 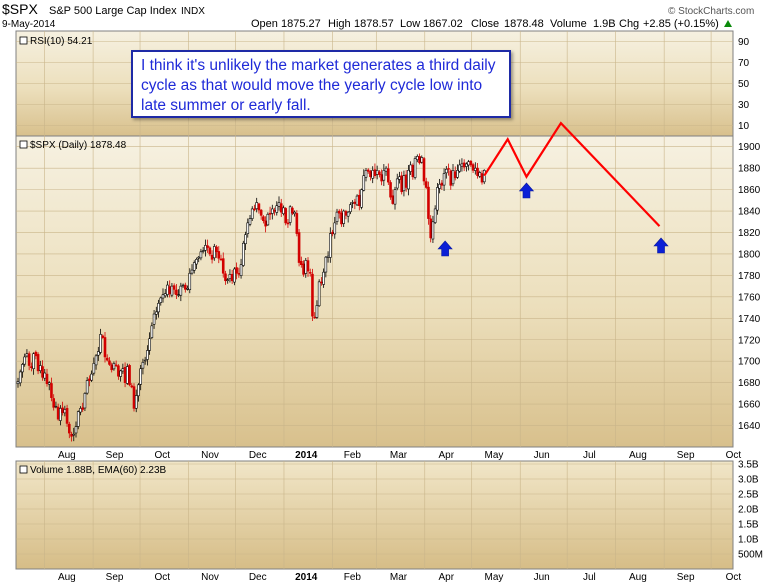 I want to click on rsi-y-tick: 10, so click(x=744, y=126).